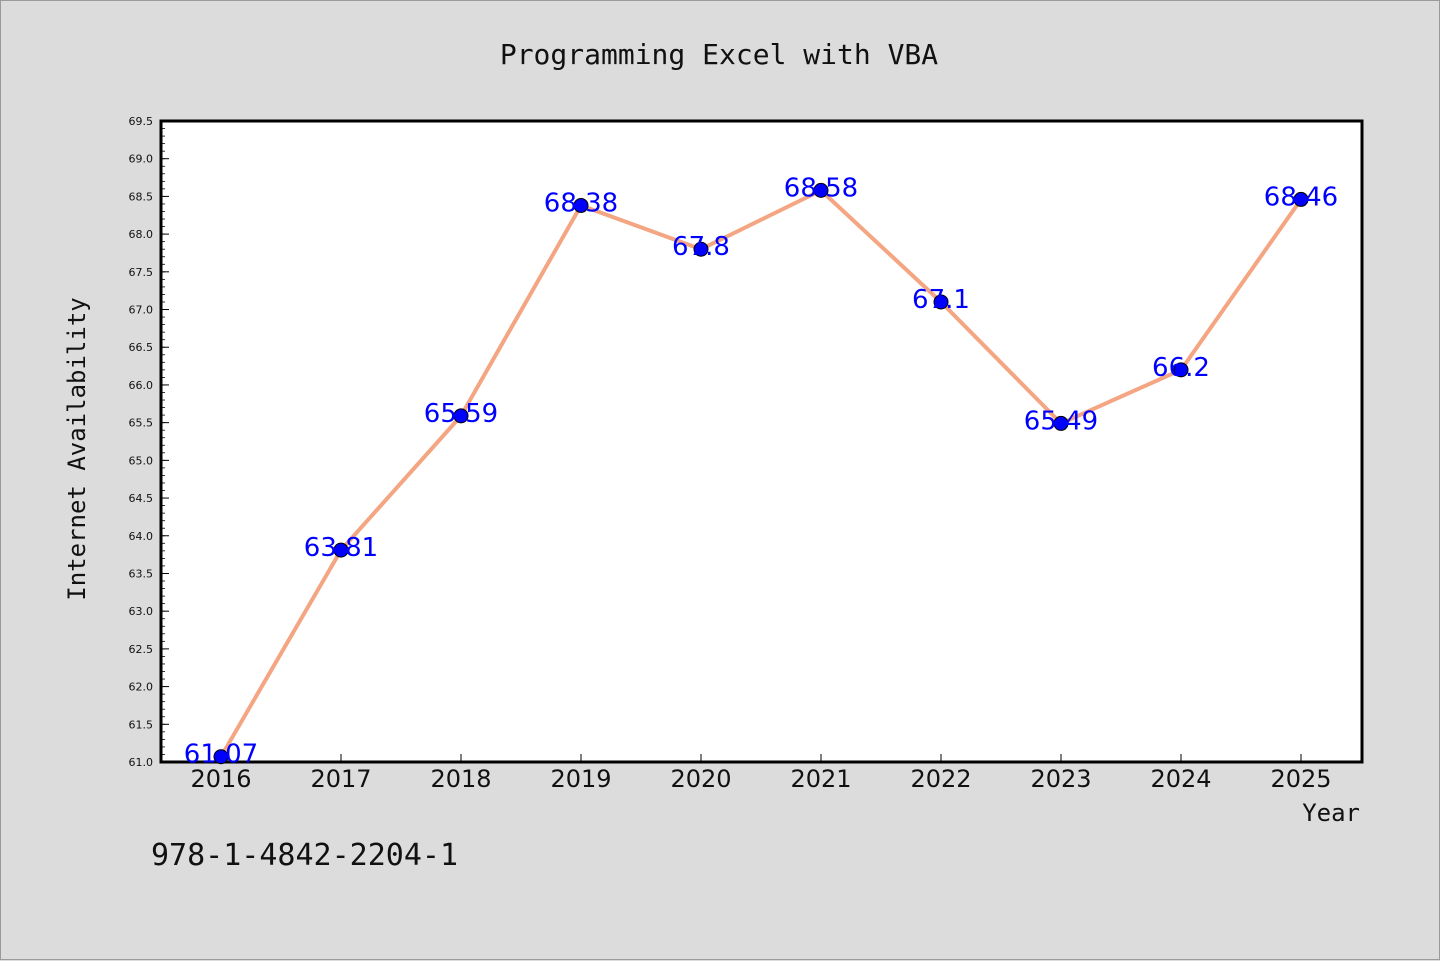 The image size is (1440, 961). I want to click on chart-title: Programming Excel with VBA, so click(719, 54).